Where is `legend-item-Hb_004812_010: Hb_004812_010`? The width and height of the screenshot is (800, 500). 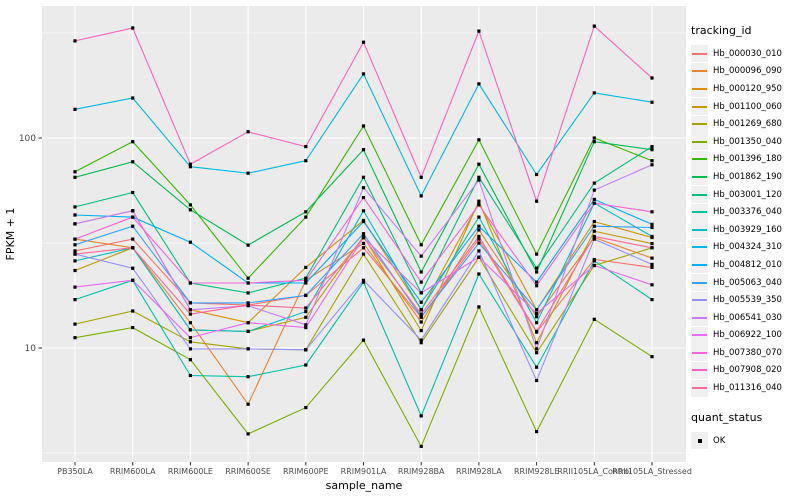 legend-item-Hb_004812_010: Hb_004812_010 is located at coordinates (745, 265).